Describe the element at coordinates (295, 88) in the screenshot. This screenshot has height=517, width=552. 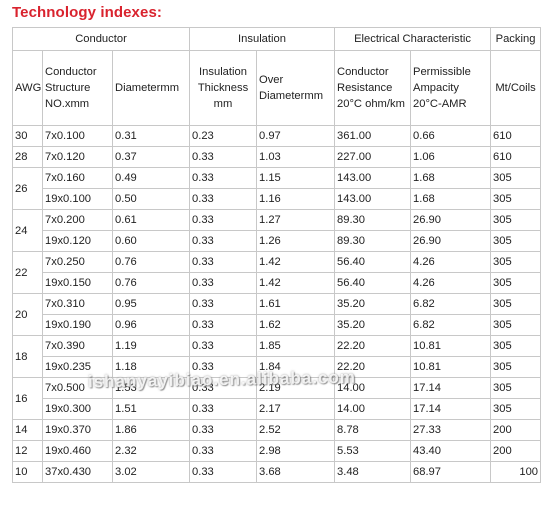
I see `col-over-diameter: Over Diametermm` at that location.